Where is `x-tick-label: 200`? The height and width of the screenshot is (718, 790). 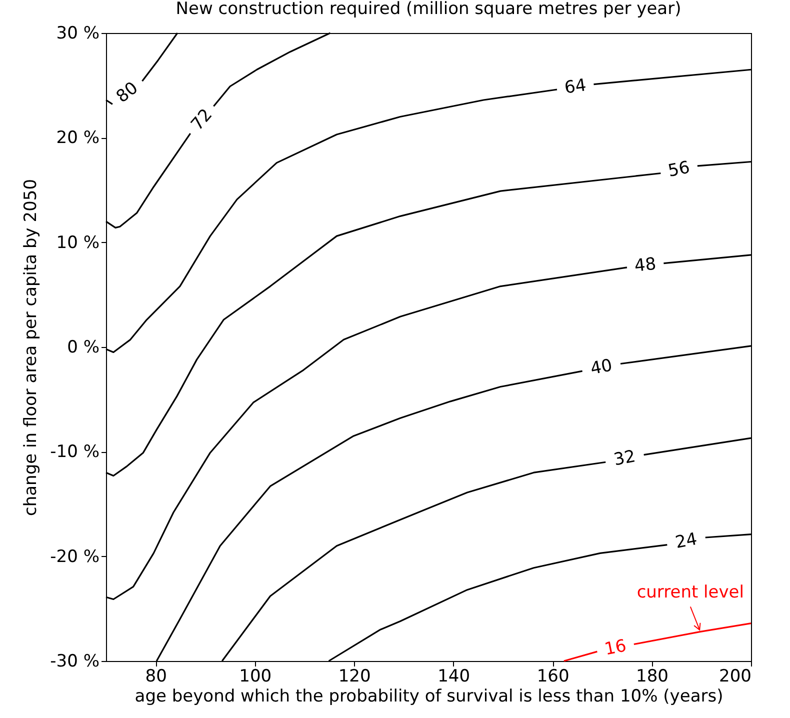
x-tick-label: 200 is located at coordinates (735, 676).